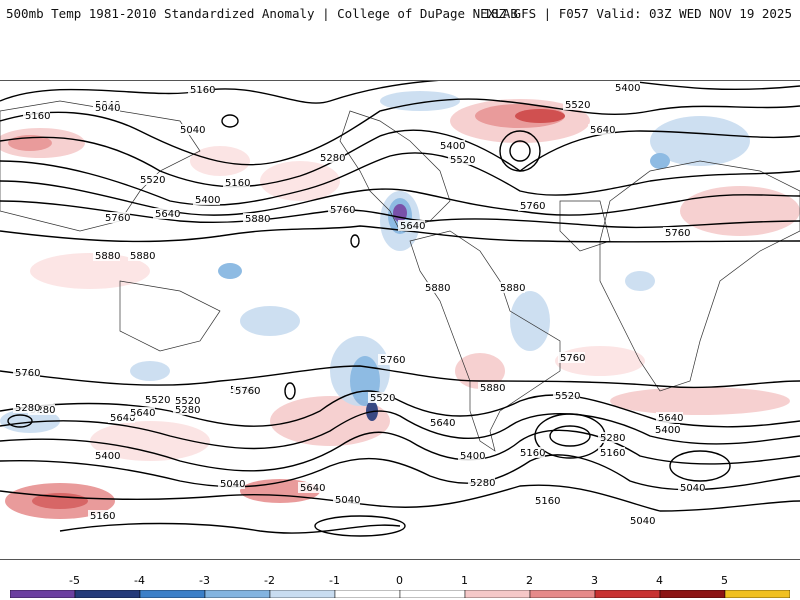 The image size is (800, 600). Describe the element at coordinates (594, 580) in the screenshot. I see `colorbar-tick-label: 3` at that location.